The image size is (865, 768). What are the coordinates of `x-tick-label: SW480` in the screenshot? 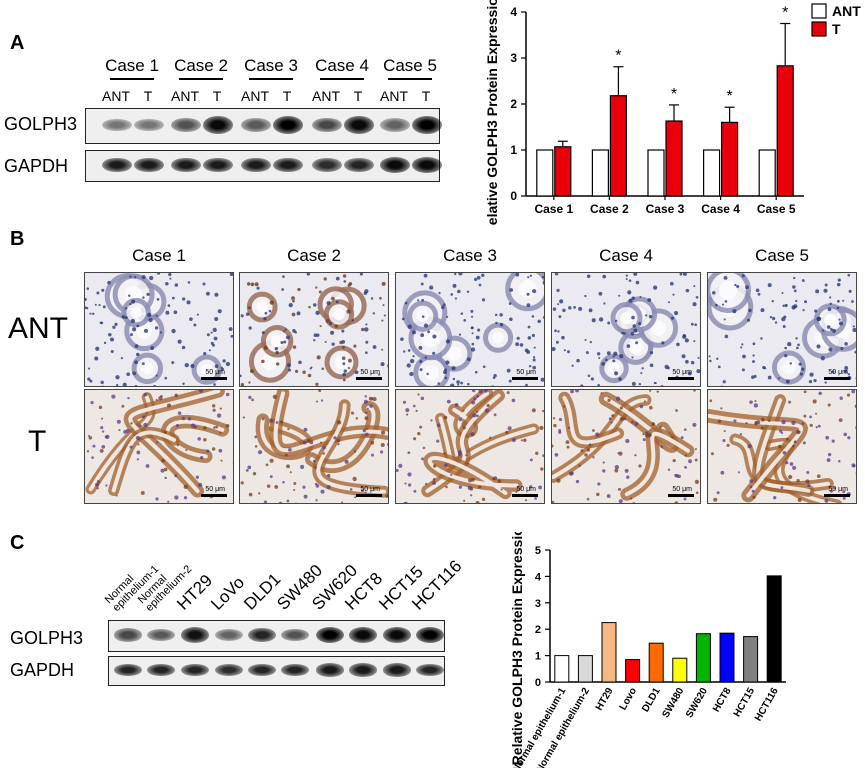 It's located at (673, 703).